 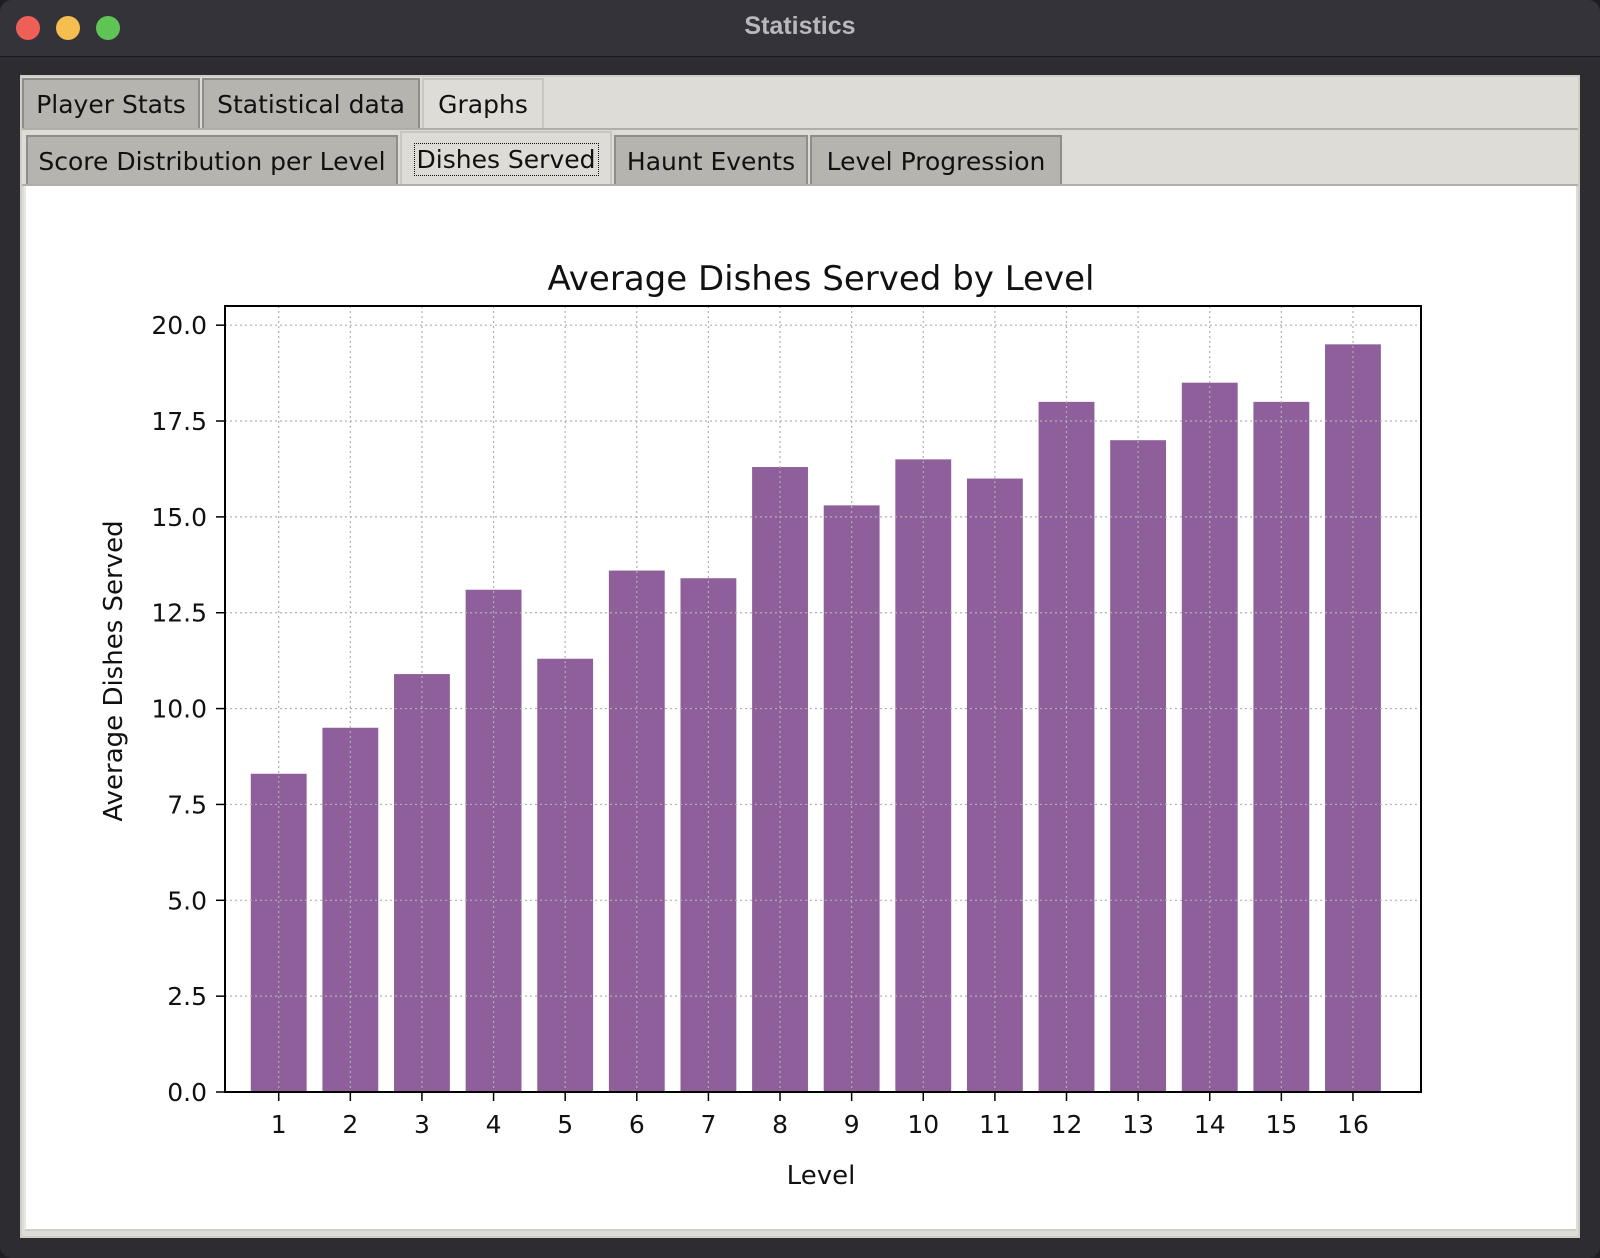 I want to click on tab-label: Level Progression, so click(x=936, y=161).